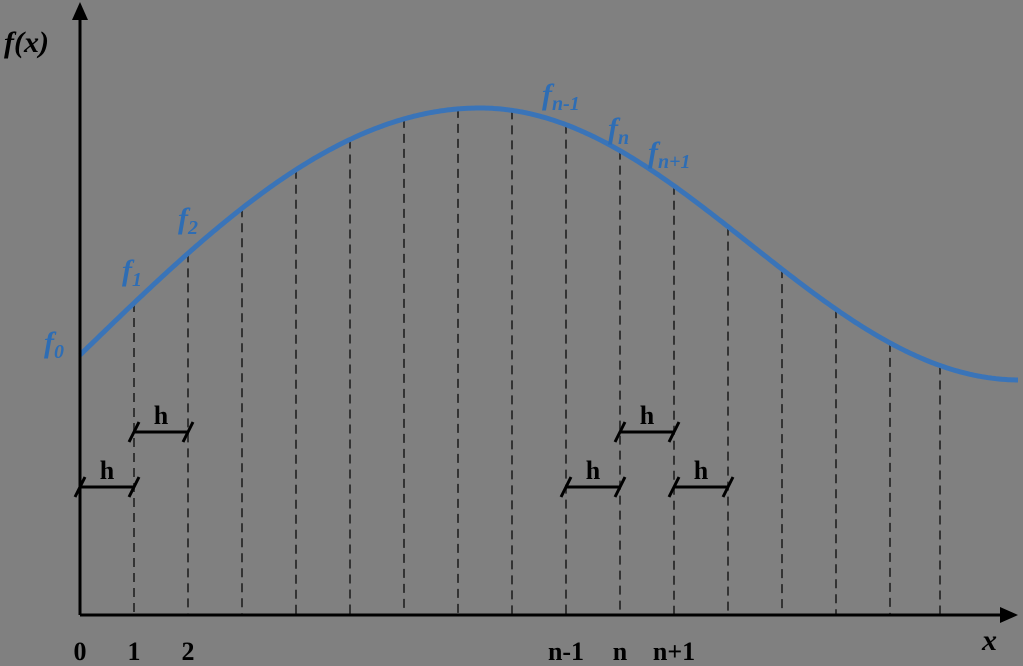 The width and height of the screenshot is (1023, 666). Describe the element at coordinates (989, 640) in the screenshot. I see `x-axis-label: x` at that location.